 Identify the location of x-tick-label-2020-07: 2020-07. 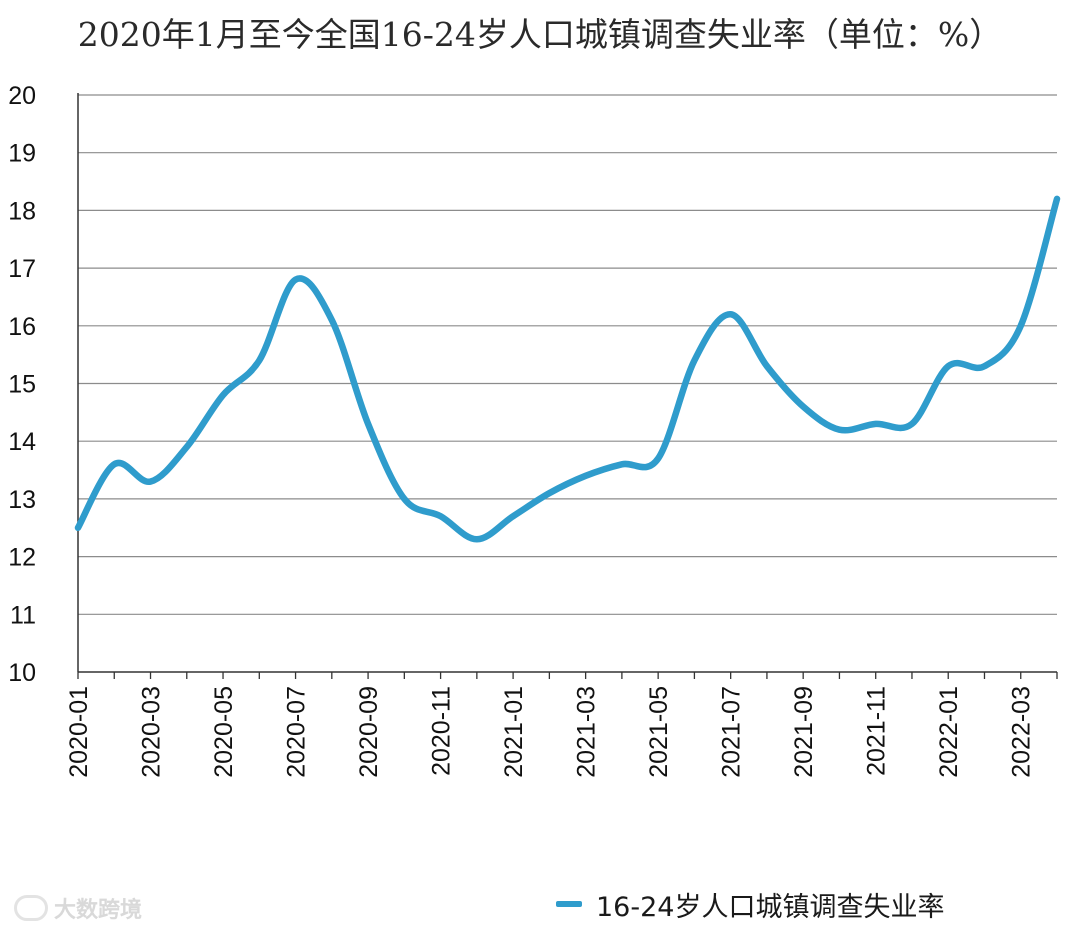
(297, 732).